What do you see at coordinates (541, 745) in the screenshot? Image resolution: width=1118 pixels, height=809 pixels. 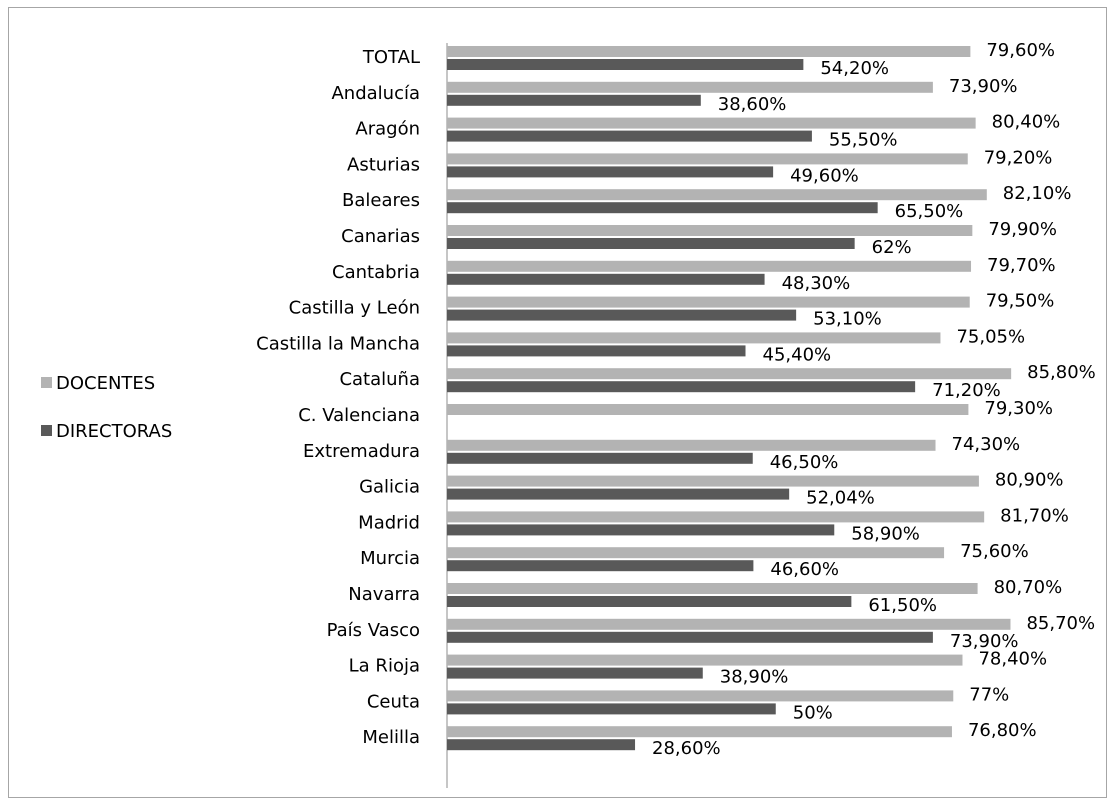 I see `bar-directoras-melilla` at bounding box center [541, 745].